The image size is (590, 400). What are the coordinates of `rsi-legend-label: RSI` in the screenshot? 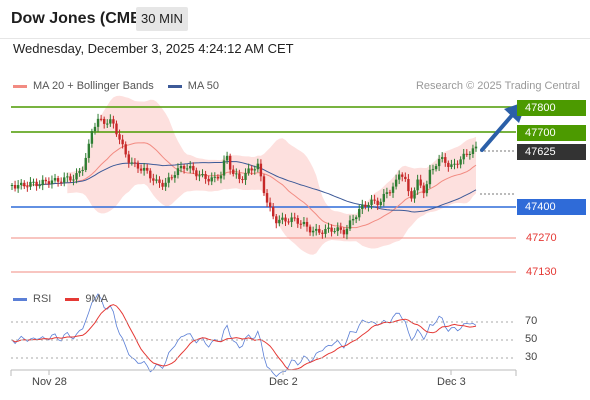 It's located at (42, 299).